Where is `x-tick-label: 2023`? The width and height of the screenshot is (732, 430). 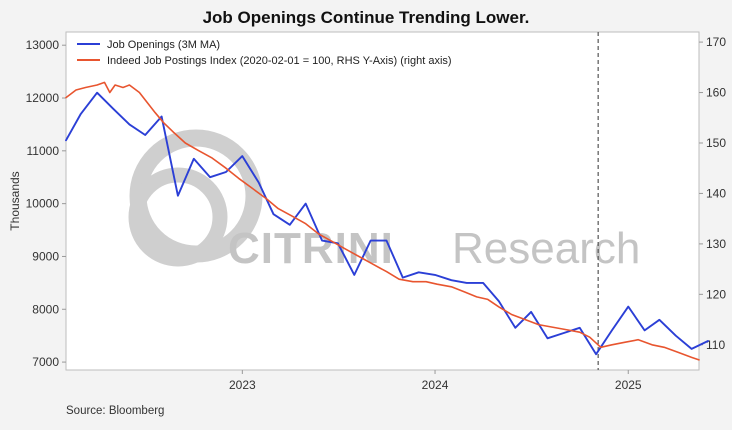 x-tick-label: 2023 is located at coordinates (242, 385).